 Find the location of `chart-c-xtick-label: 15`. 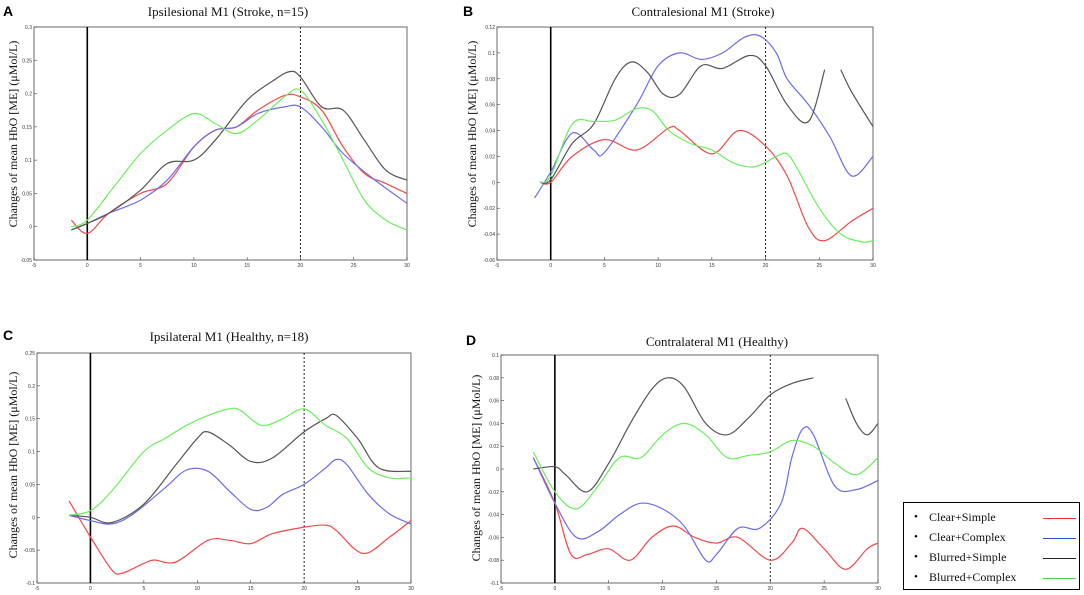

chart-c-xtick-label: 15 is located at coordinates (251, 589).